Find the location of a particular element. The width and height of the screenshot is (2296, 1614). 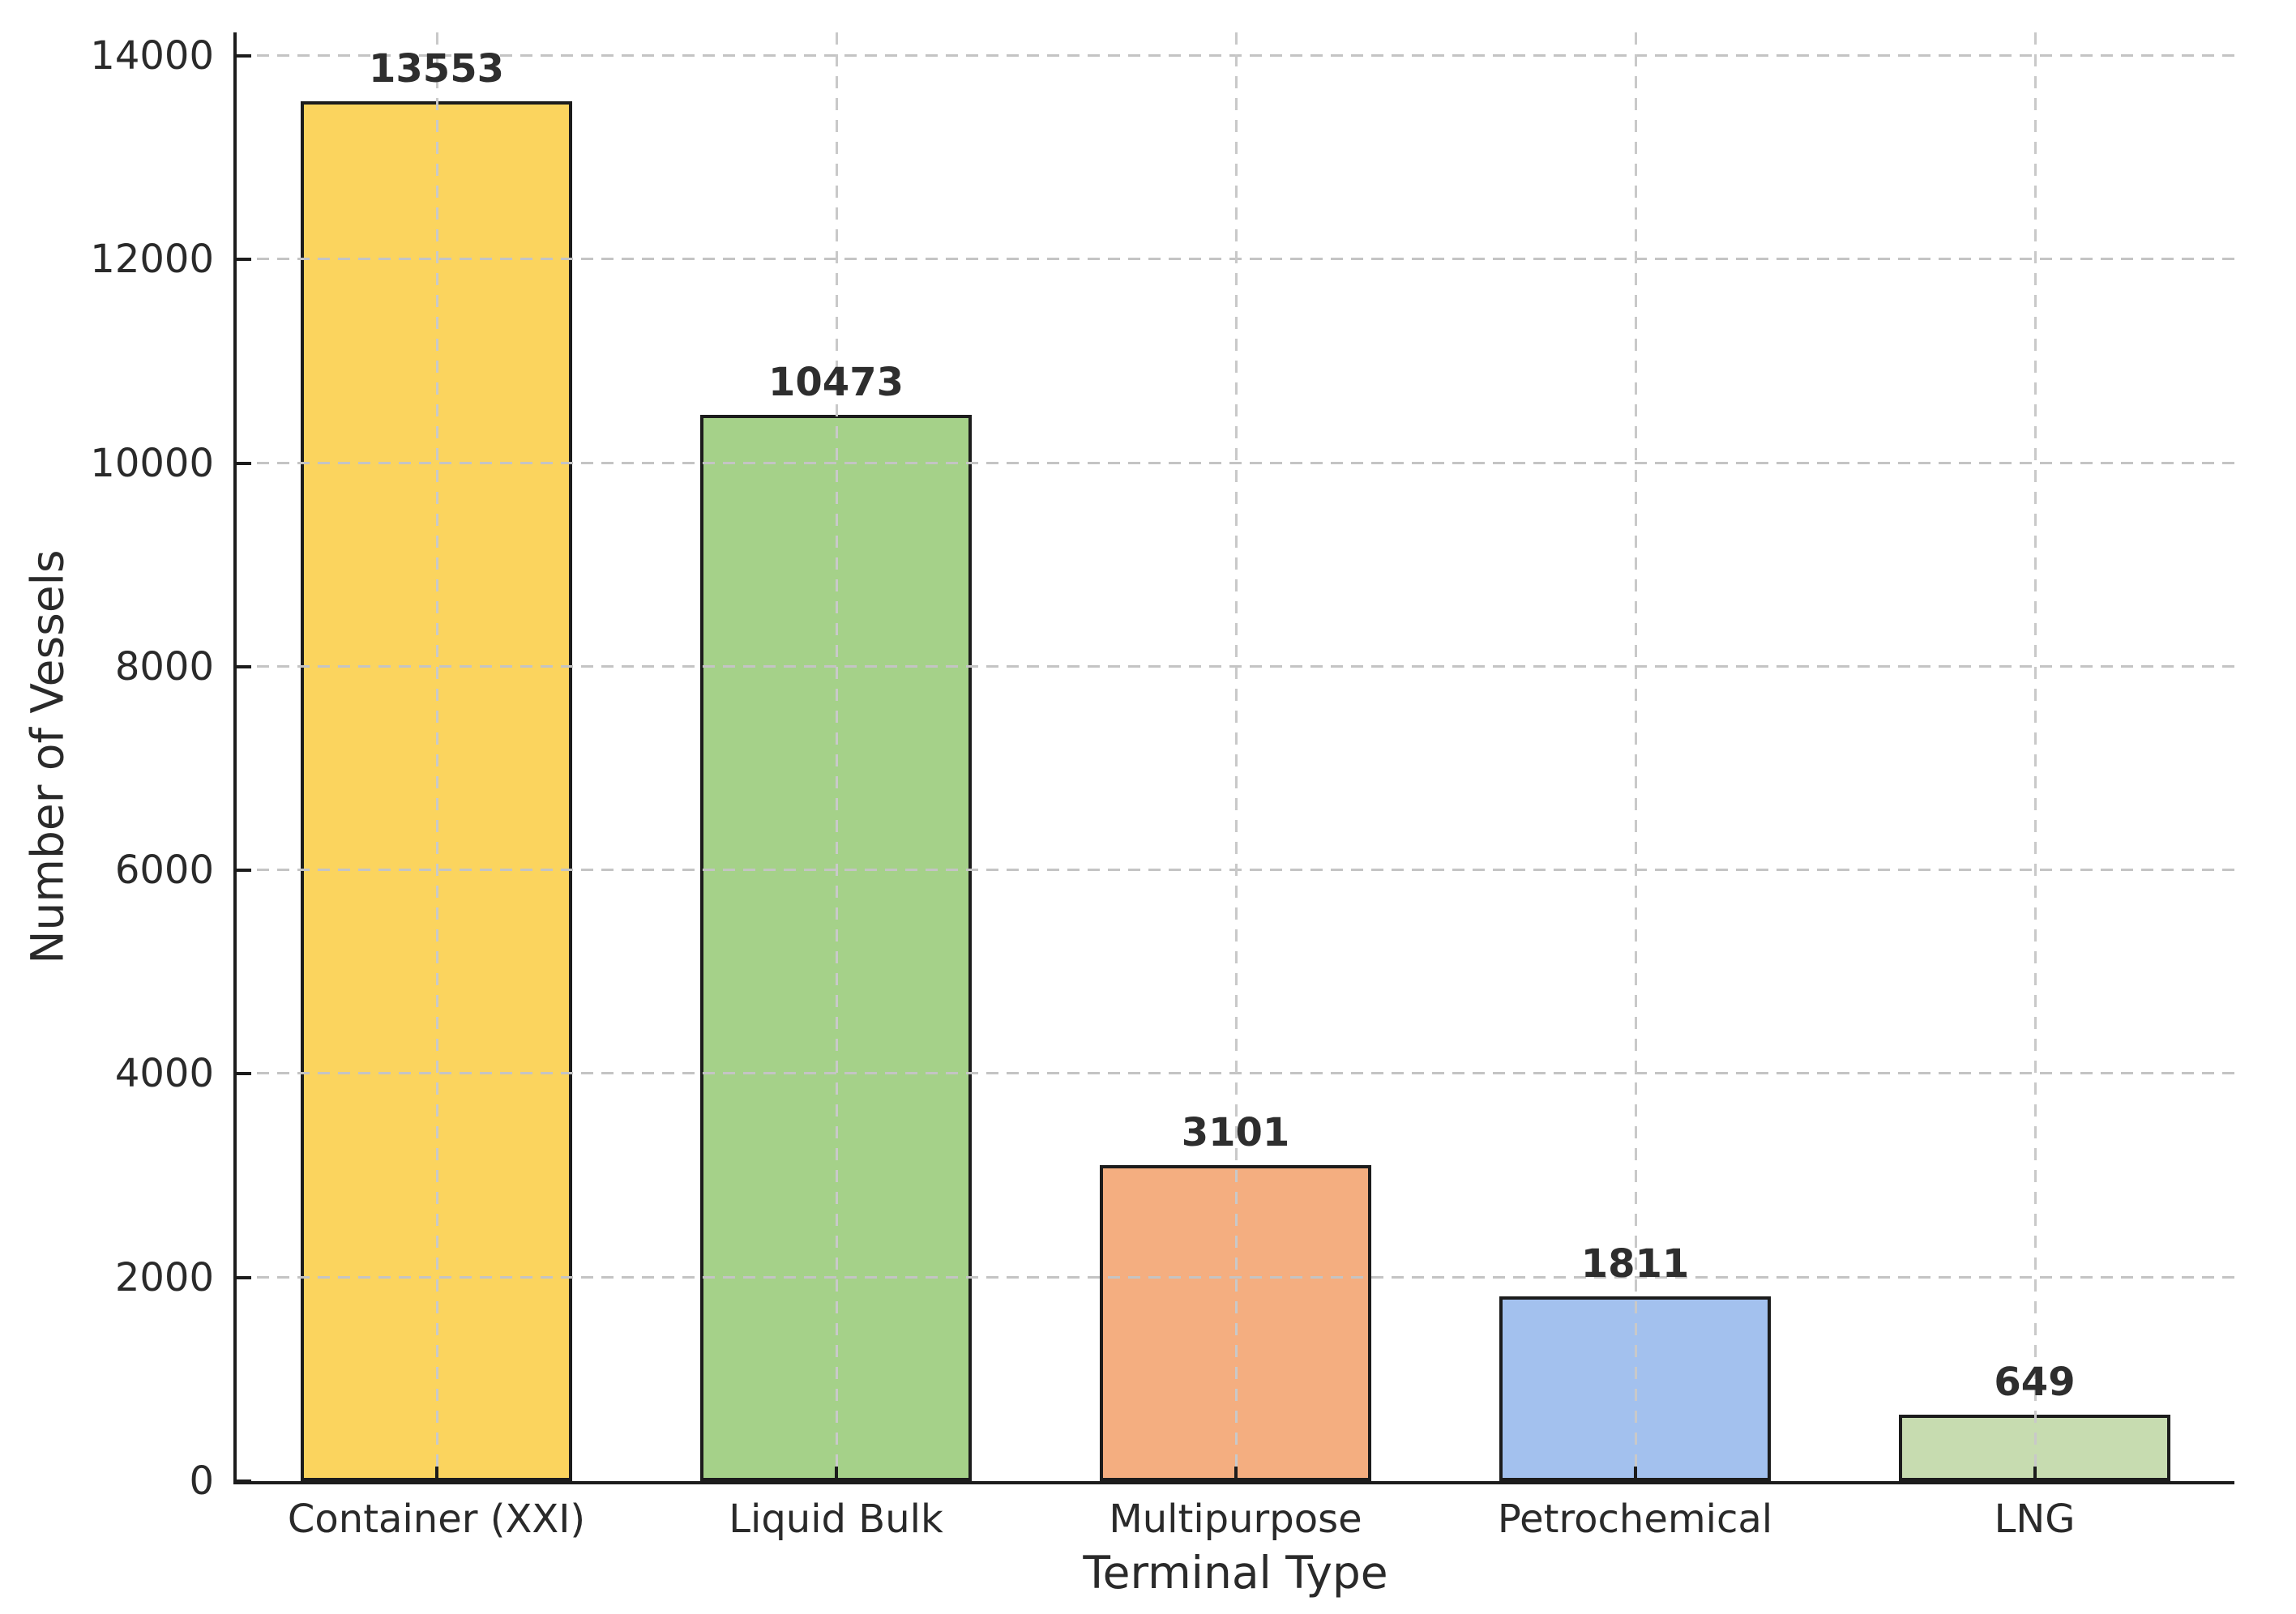

bar-value-label: 3101 is located at coordinates (1235, 1133).